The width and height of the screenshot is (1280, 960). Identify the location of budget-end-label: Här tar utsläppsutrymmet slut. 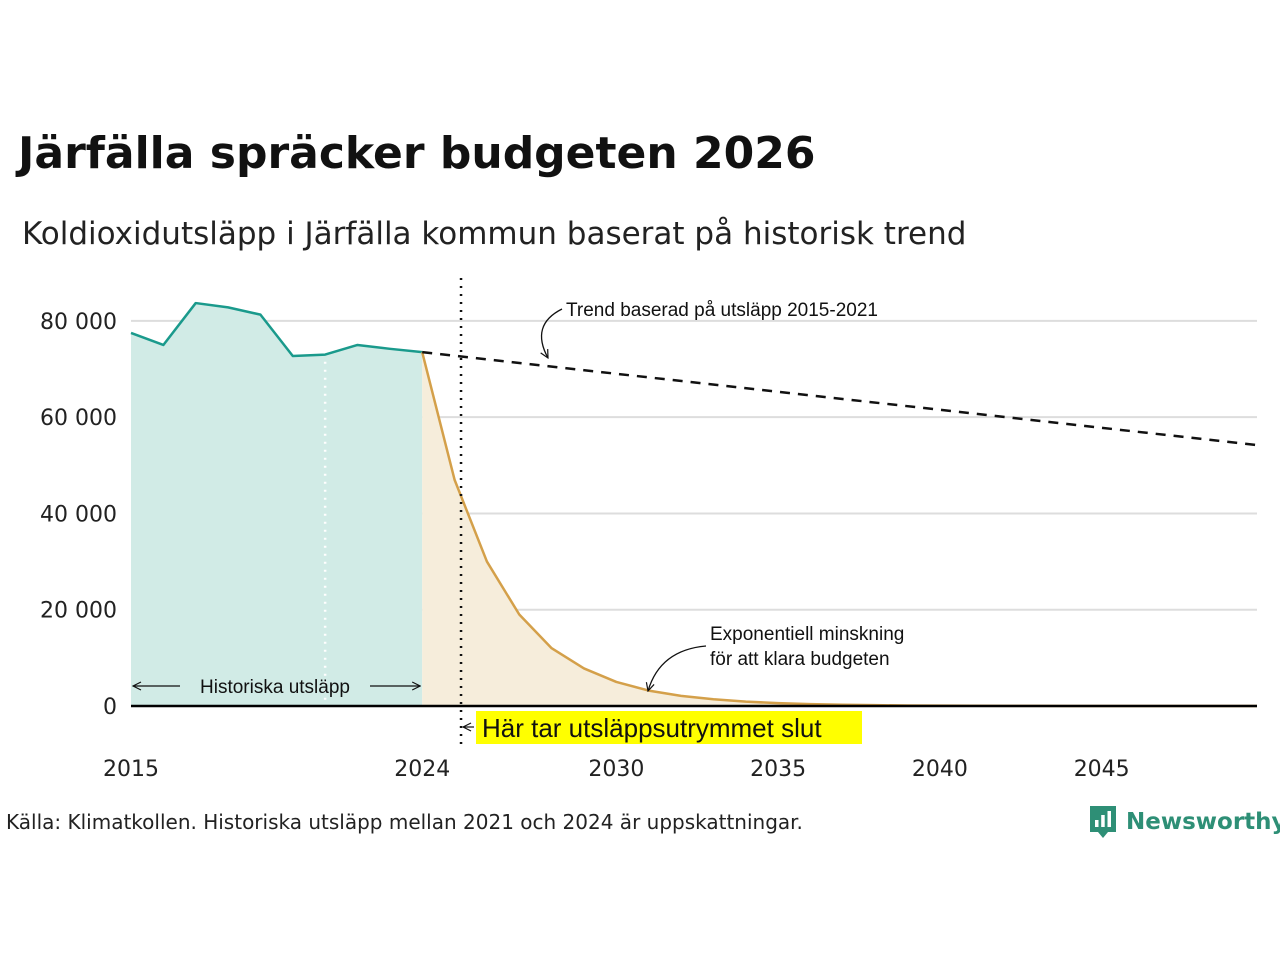
(652, 728).